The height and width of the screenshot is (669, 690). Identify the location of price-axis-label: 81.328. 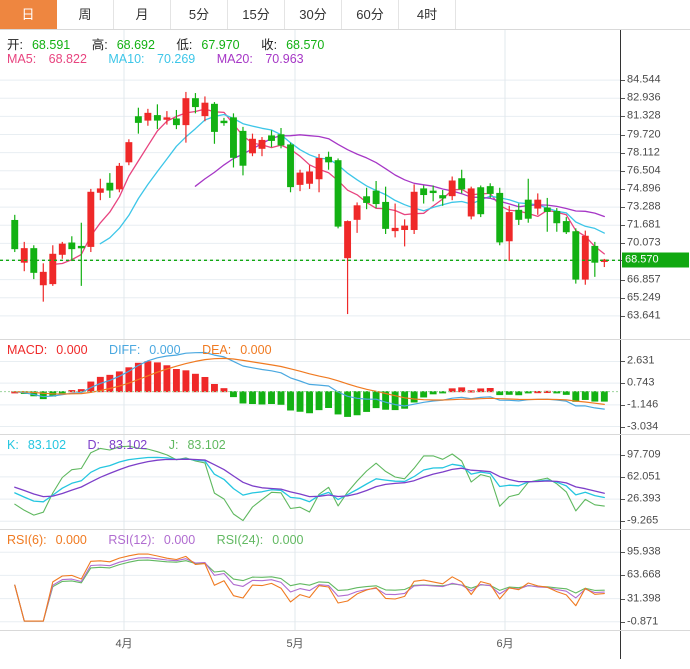
(644, 115).